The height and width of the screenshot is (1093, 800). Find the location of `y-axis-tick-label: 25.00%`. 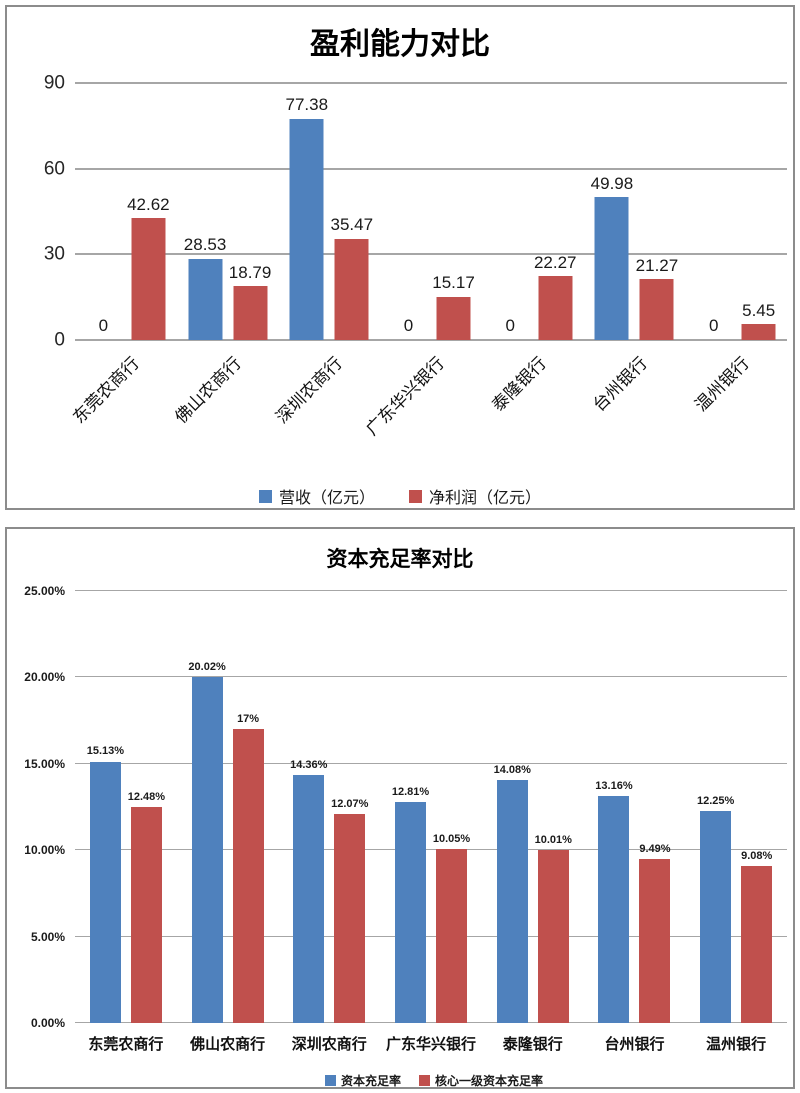

y-axis-tick-label: 25.00% is located at coordinates (44, 591).